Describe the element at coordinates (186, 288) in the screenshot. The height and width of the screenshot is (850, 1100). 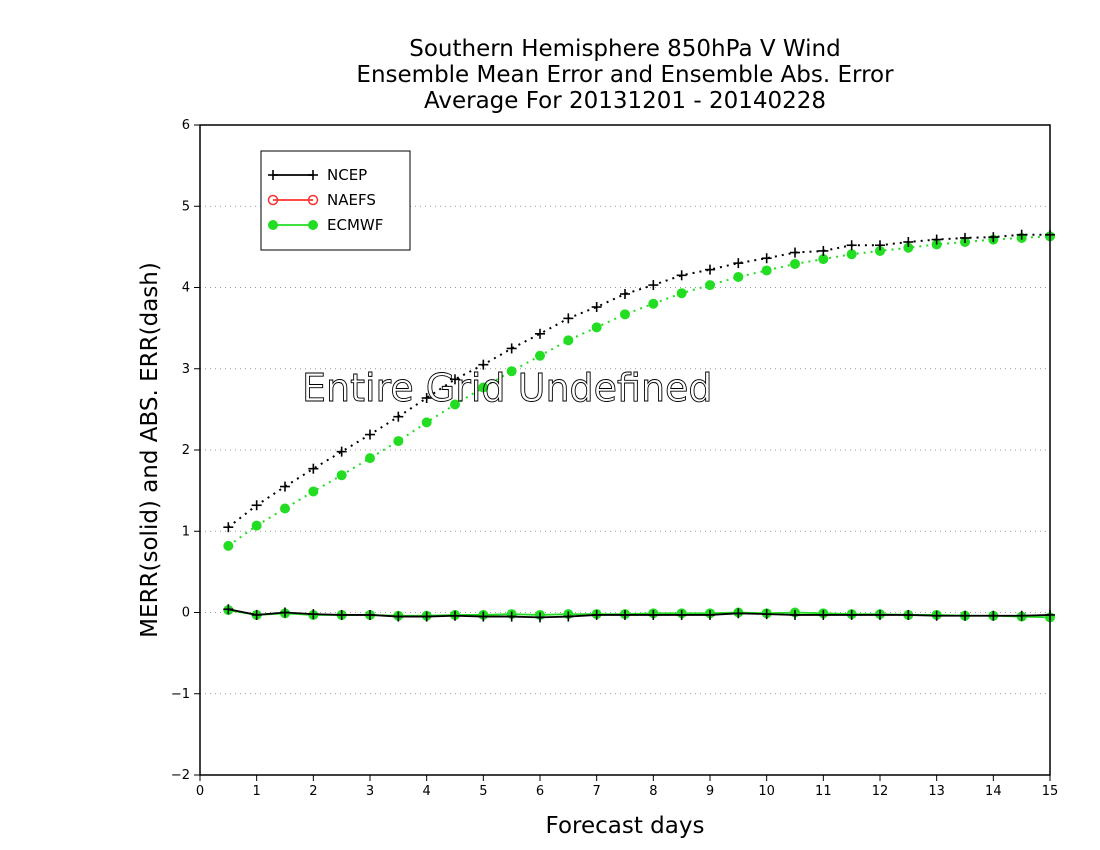
I see `y-tick-label: 4` at that location.